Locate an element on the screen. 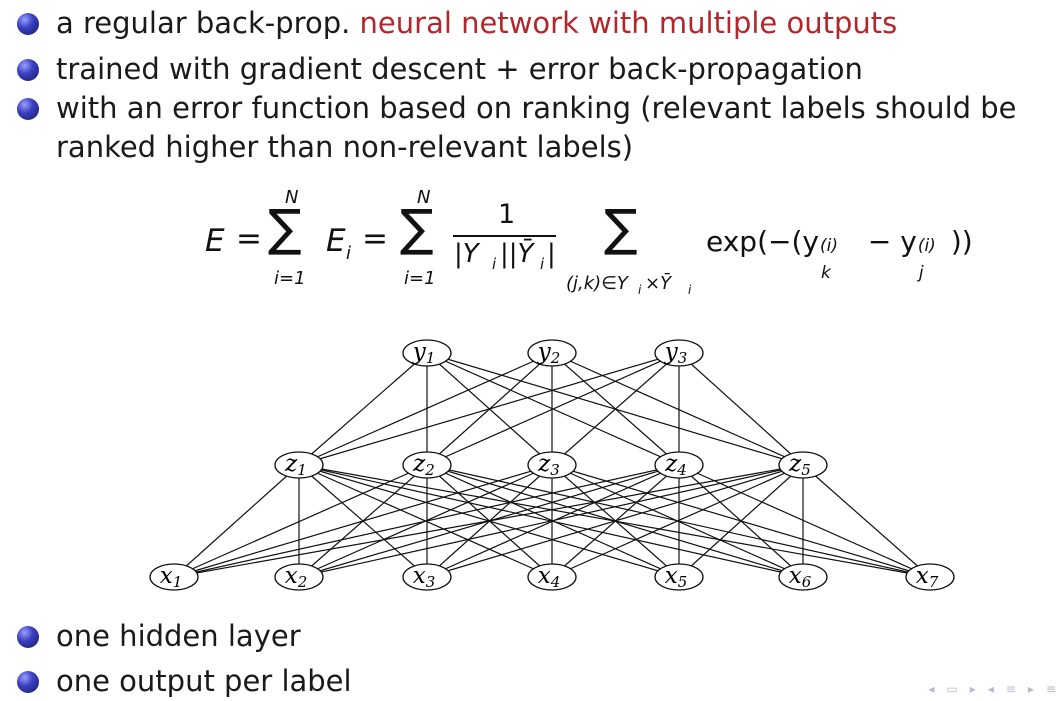  edge-z5-y2 is located at coordinates (677, 409).